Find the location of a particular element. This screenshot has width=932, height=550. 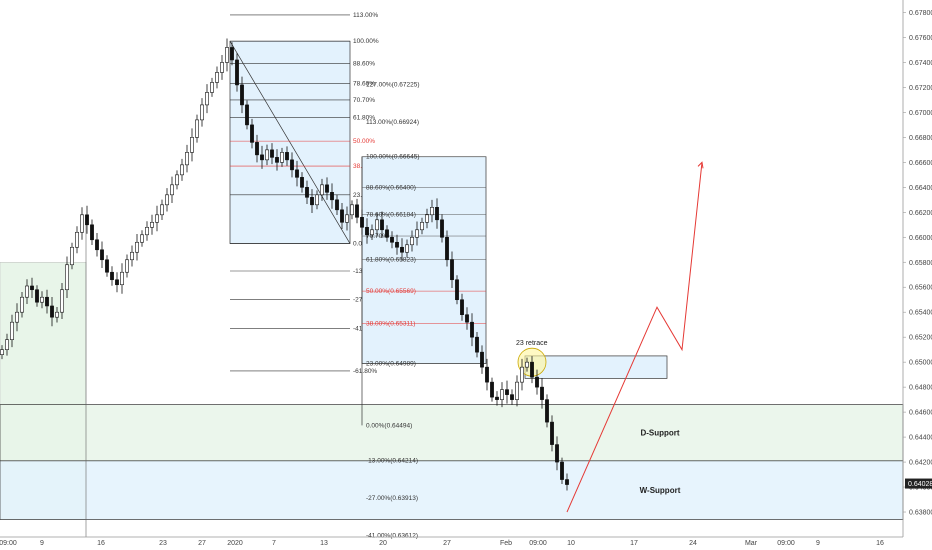

retrace-box is located at coordinates (596, 367).